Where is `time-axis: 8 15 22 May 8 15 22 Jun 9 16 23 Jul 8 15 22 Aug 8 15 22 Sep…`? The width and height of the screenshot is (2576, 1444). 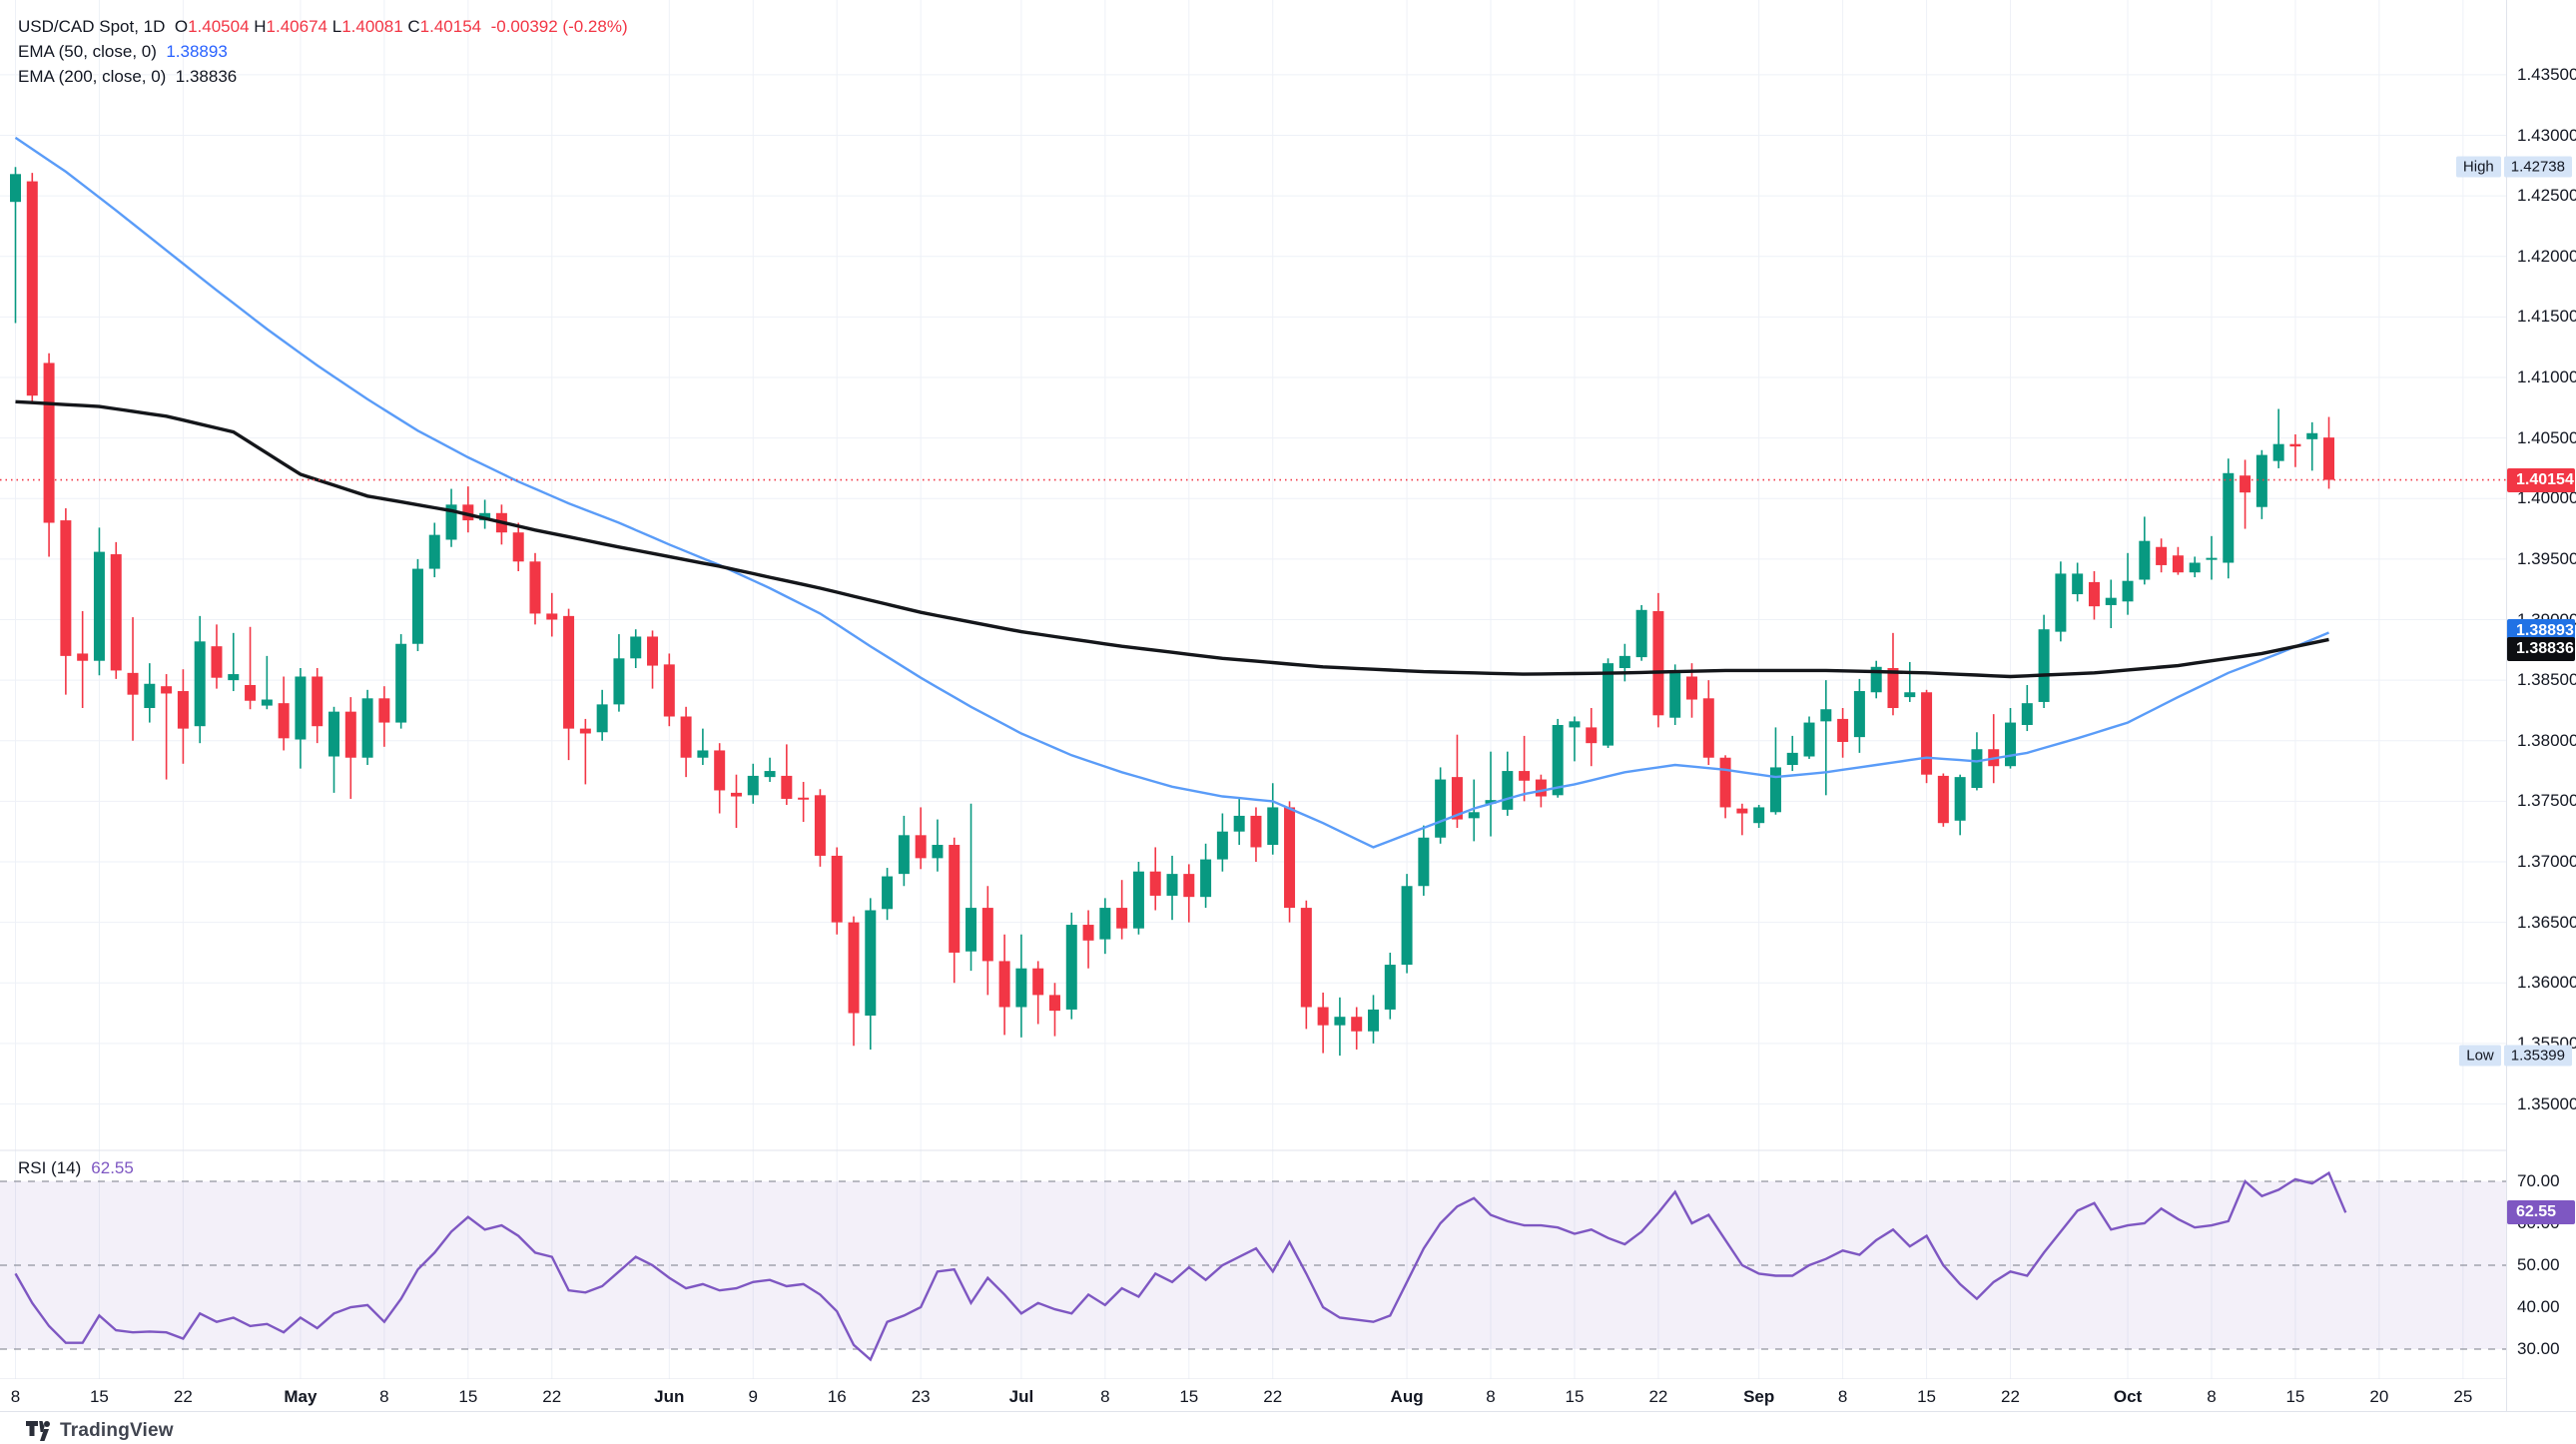 time-axis: 8 15 22 May 8 15 22 Jun 9 16 23 Jul 8 15 22 Aug 8 15 22 Sep… is located at coordinates (1253, 1395).